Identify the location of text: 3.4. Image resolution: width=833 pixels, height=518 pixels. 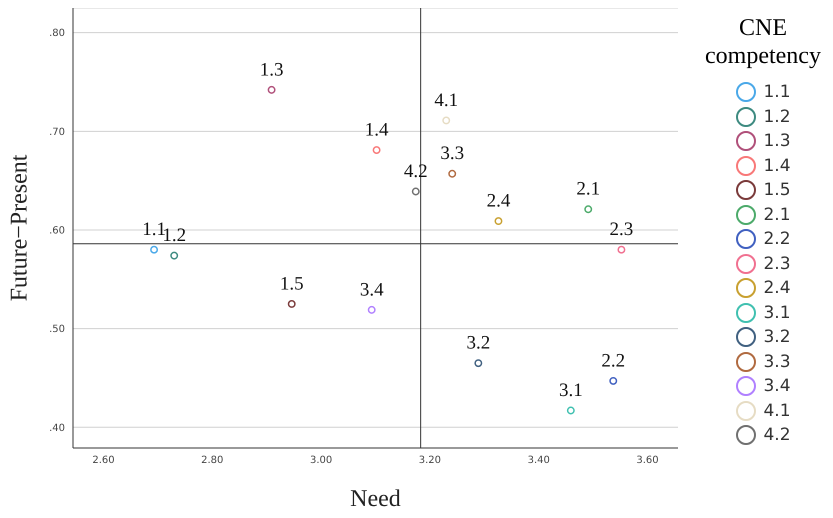
(372, 289).